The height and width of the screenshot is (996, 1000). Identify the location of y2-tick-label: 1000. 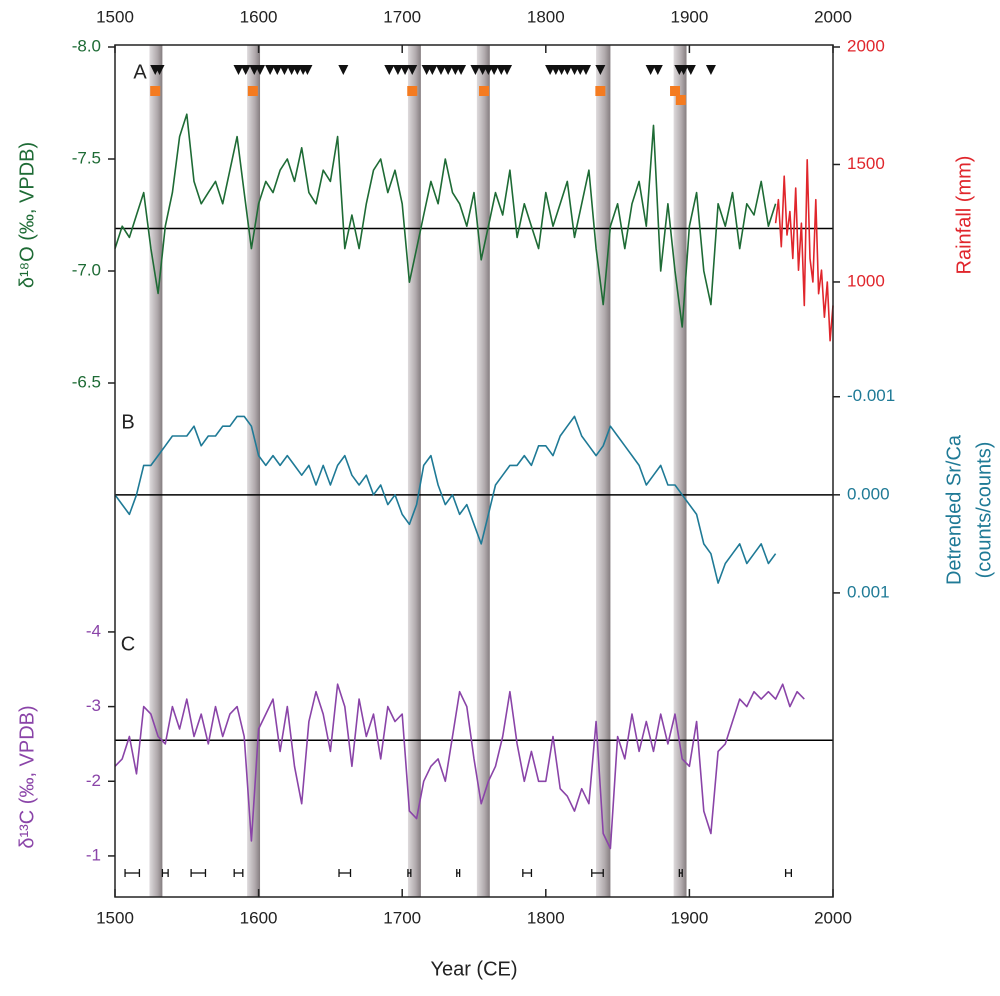
(866, 280).